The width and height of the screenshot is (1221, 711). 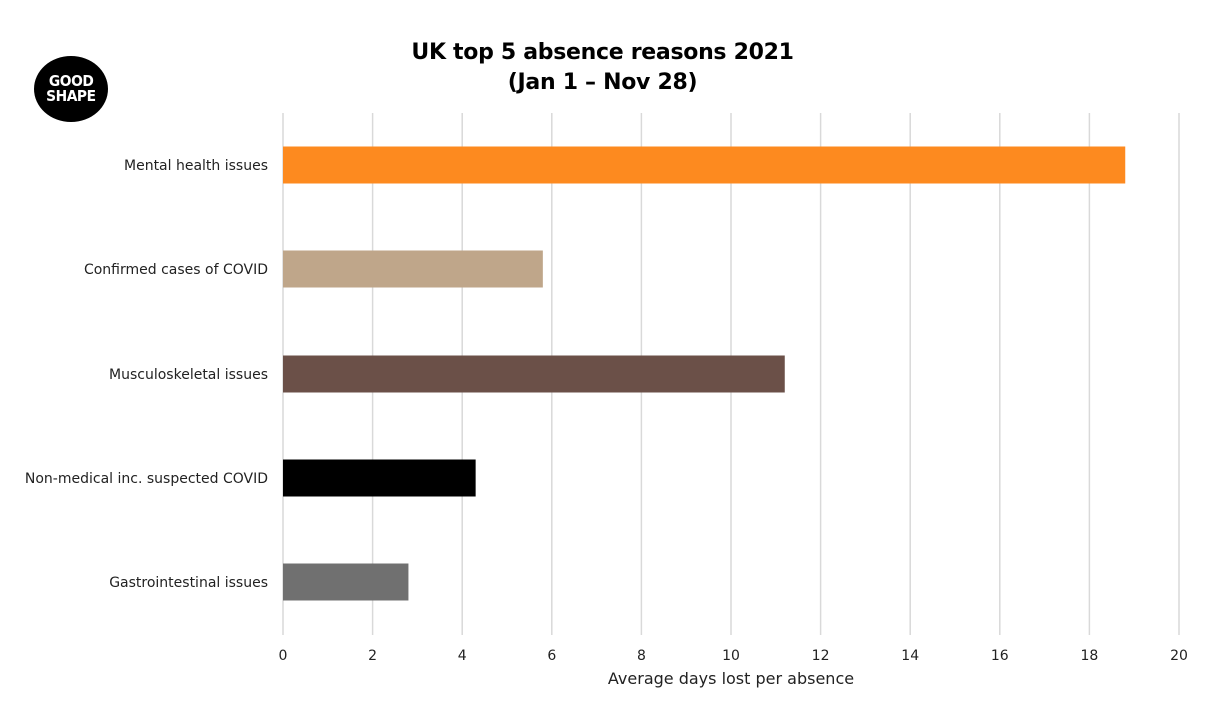 What do you see at coordinates (462, 656) in the screenshot?
I see `x-tick-label-2: 4` at bounding box center [462, 656].